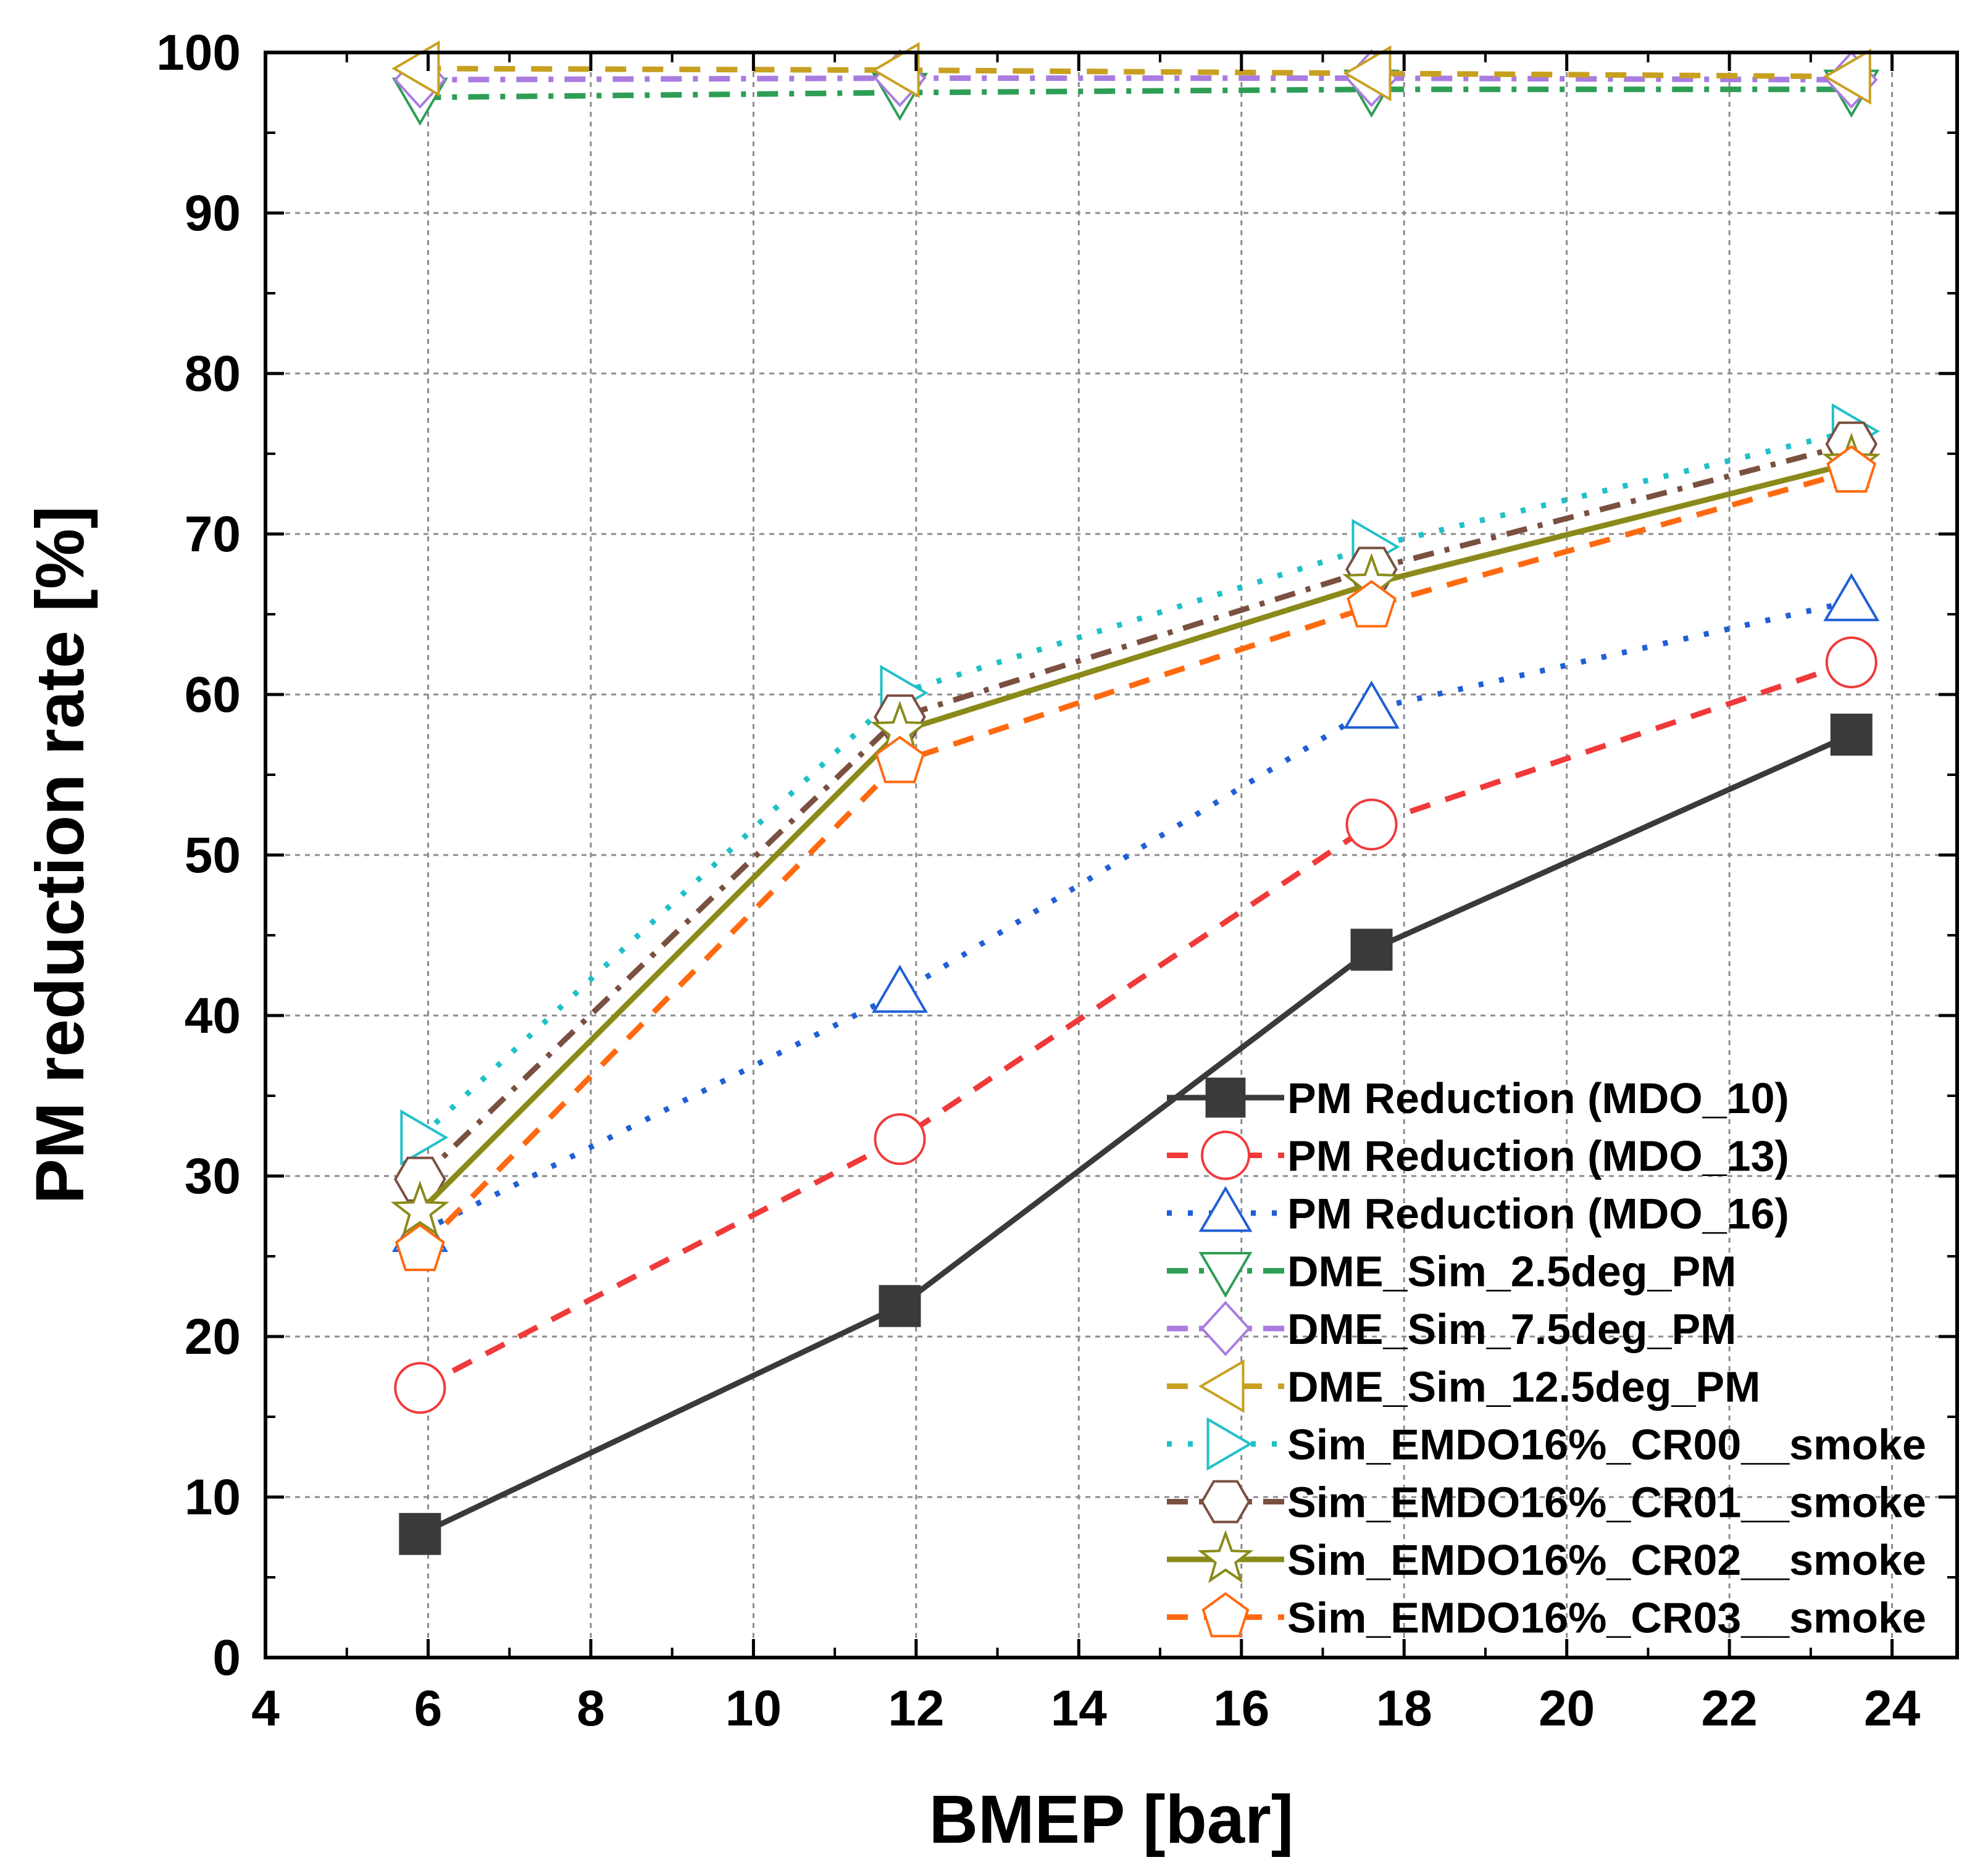 Image resolution: width=1988 pixels, height=1873 pixels. What do you see at coordinates (213, 534) in the screenshot?
I see `y-tick-label: 70` at bounding box center [213, 534].